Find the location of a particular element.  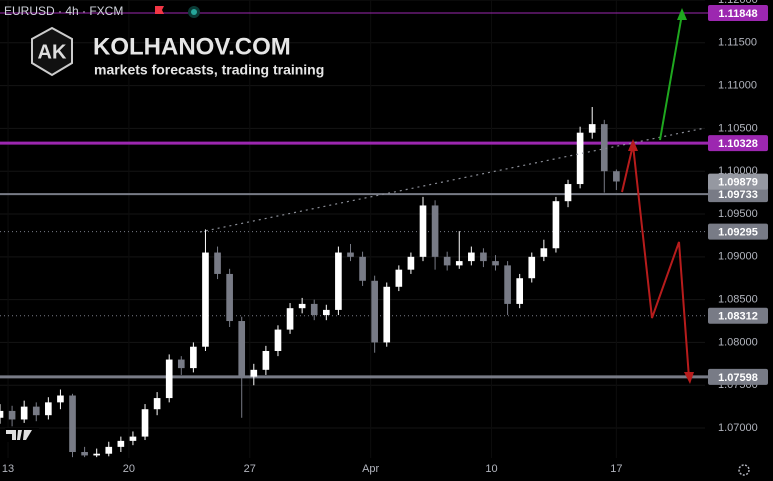

settings-icon is located at coordinates (744, 470).